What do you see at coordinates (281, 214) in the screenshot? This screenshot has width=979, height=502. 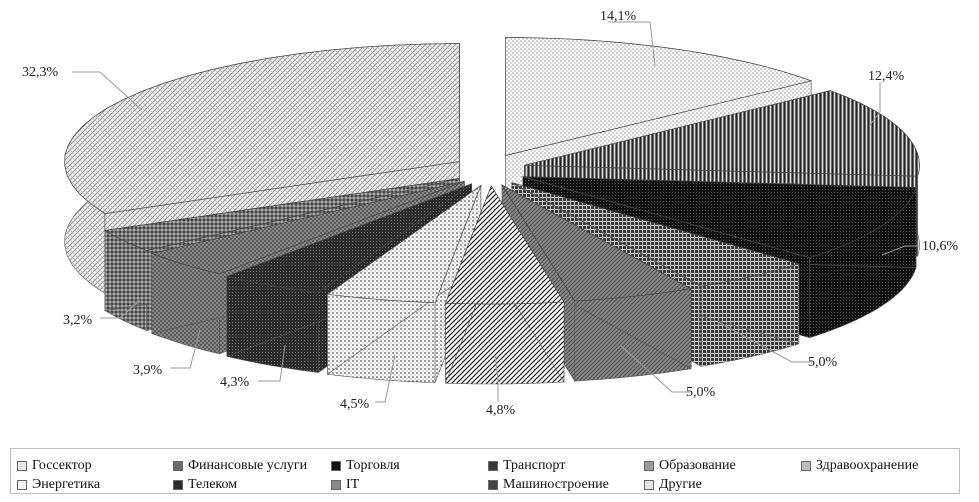 I see `pie-slice-machinery` at bounding box center [281, 214].